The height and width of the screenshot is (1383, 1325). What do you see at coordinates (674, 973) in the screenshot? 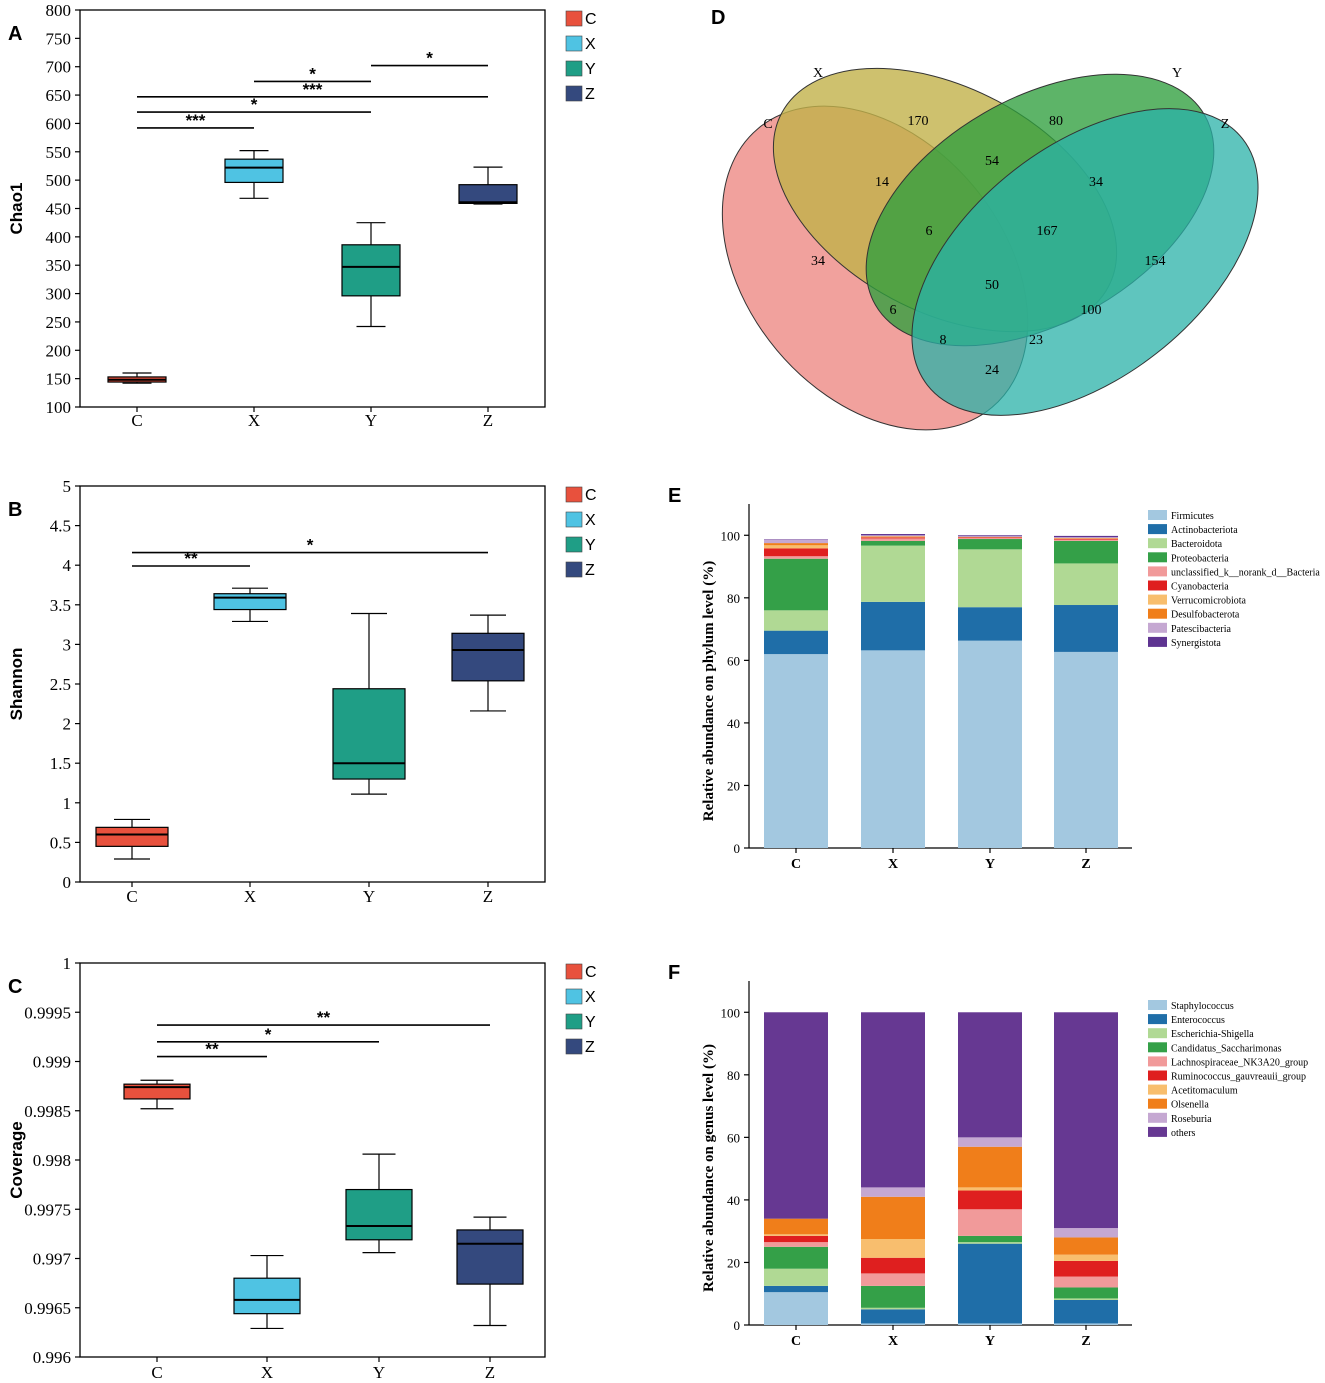
I see `panel-label: F` at bounding box center [674, 973].